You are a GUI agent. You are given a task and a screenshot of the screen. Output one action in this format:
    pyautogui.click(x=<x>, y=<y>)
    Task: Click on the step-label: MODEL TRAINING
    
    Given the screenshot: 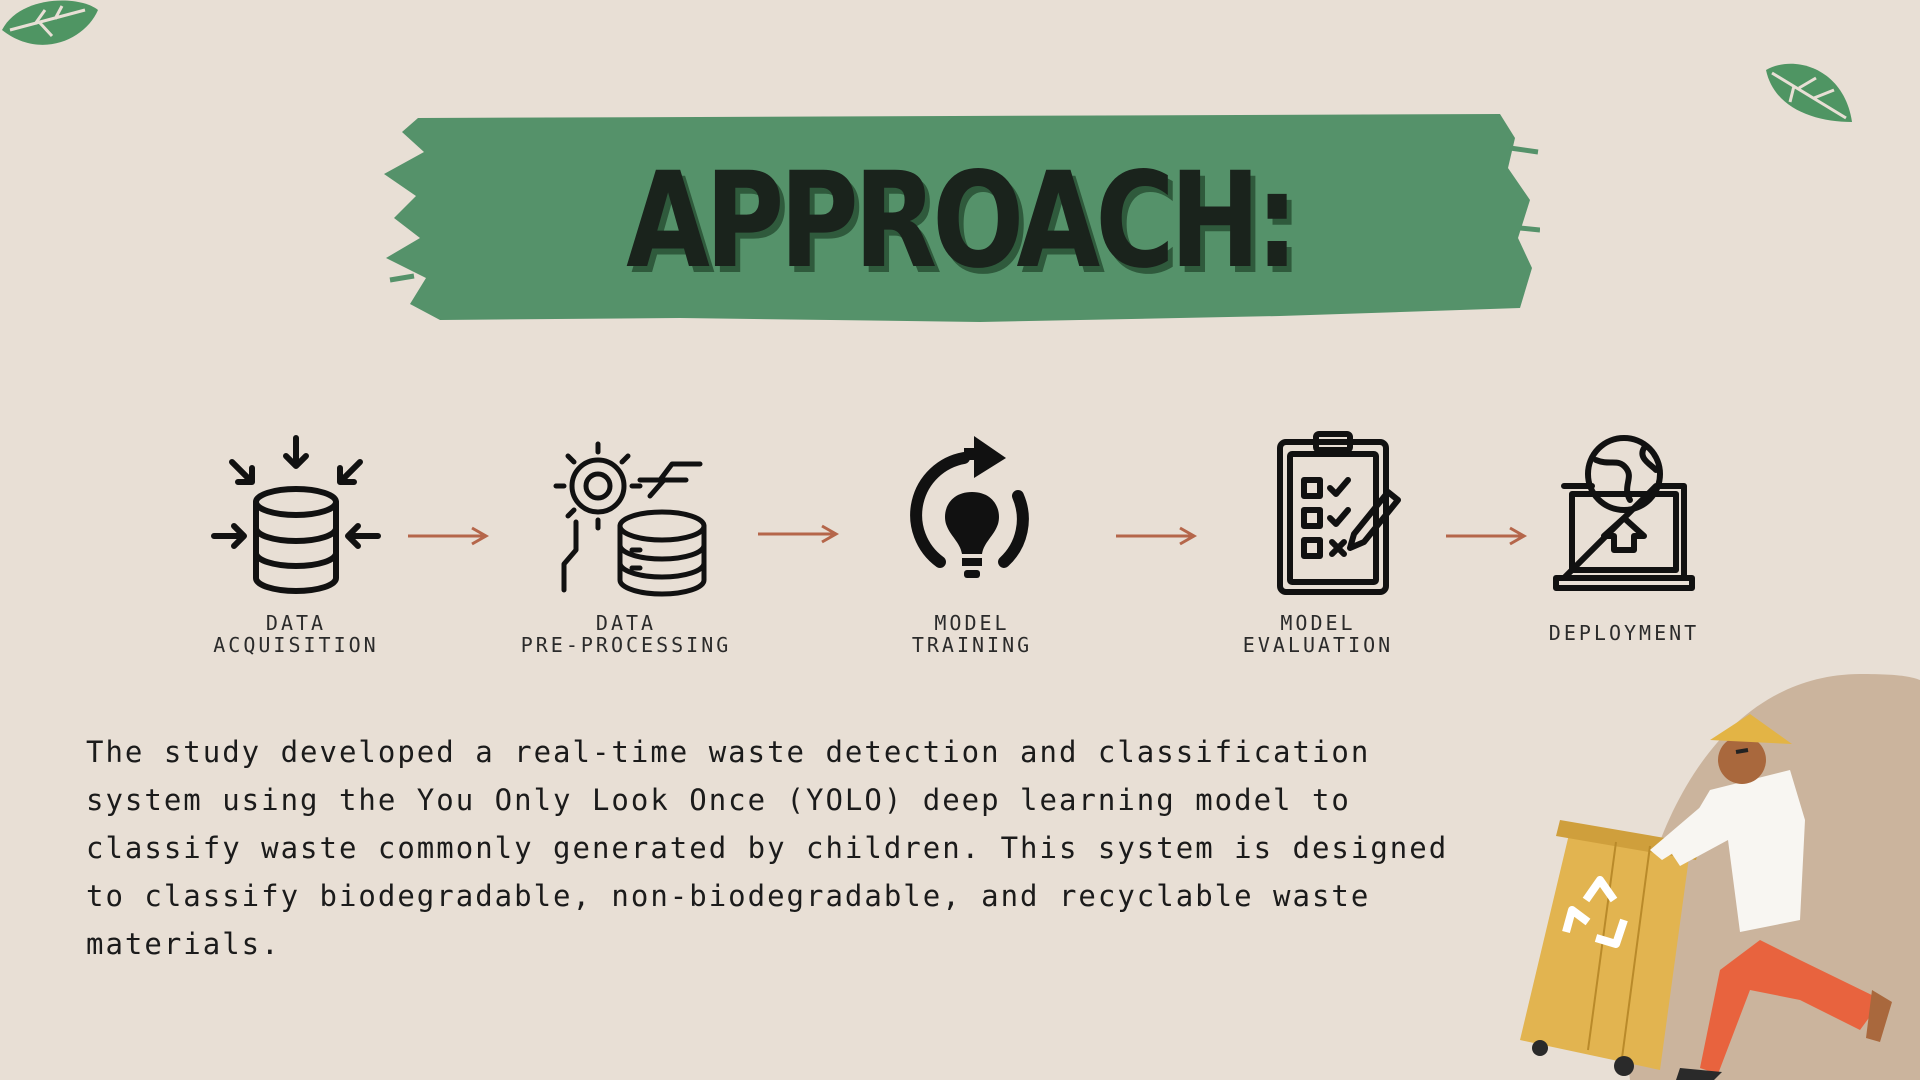 What is the action you would take?
    pyautogui.click(x=972, y=634)
    